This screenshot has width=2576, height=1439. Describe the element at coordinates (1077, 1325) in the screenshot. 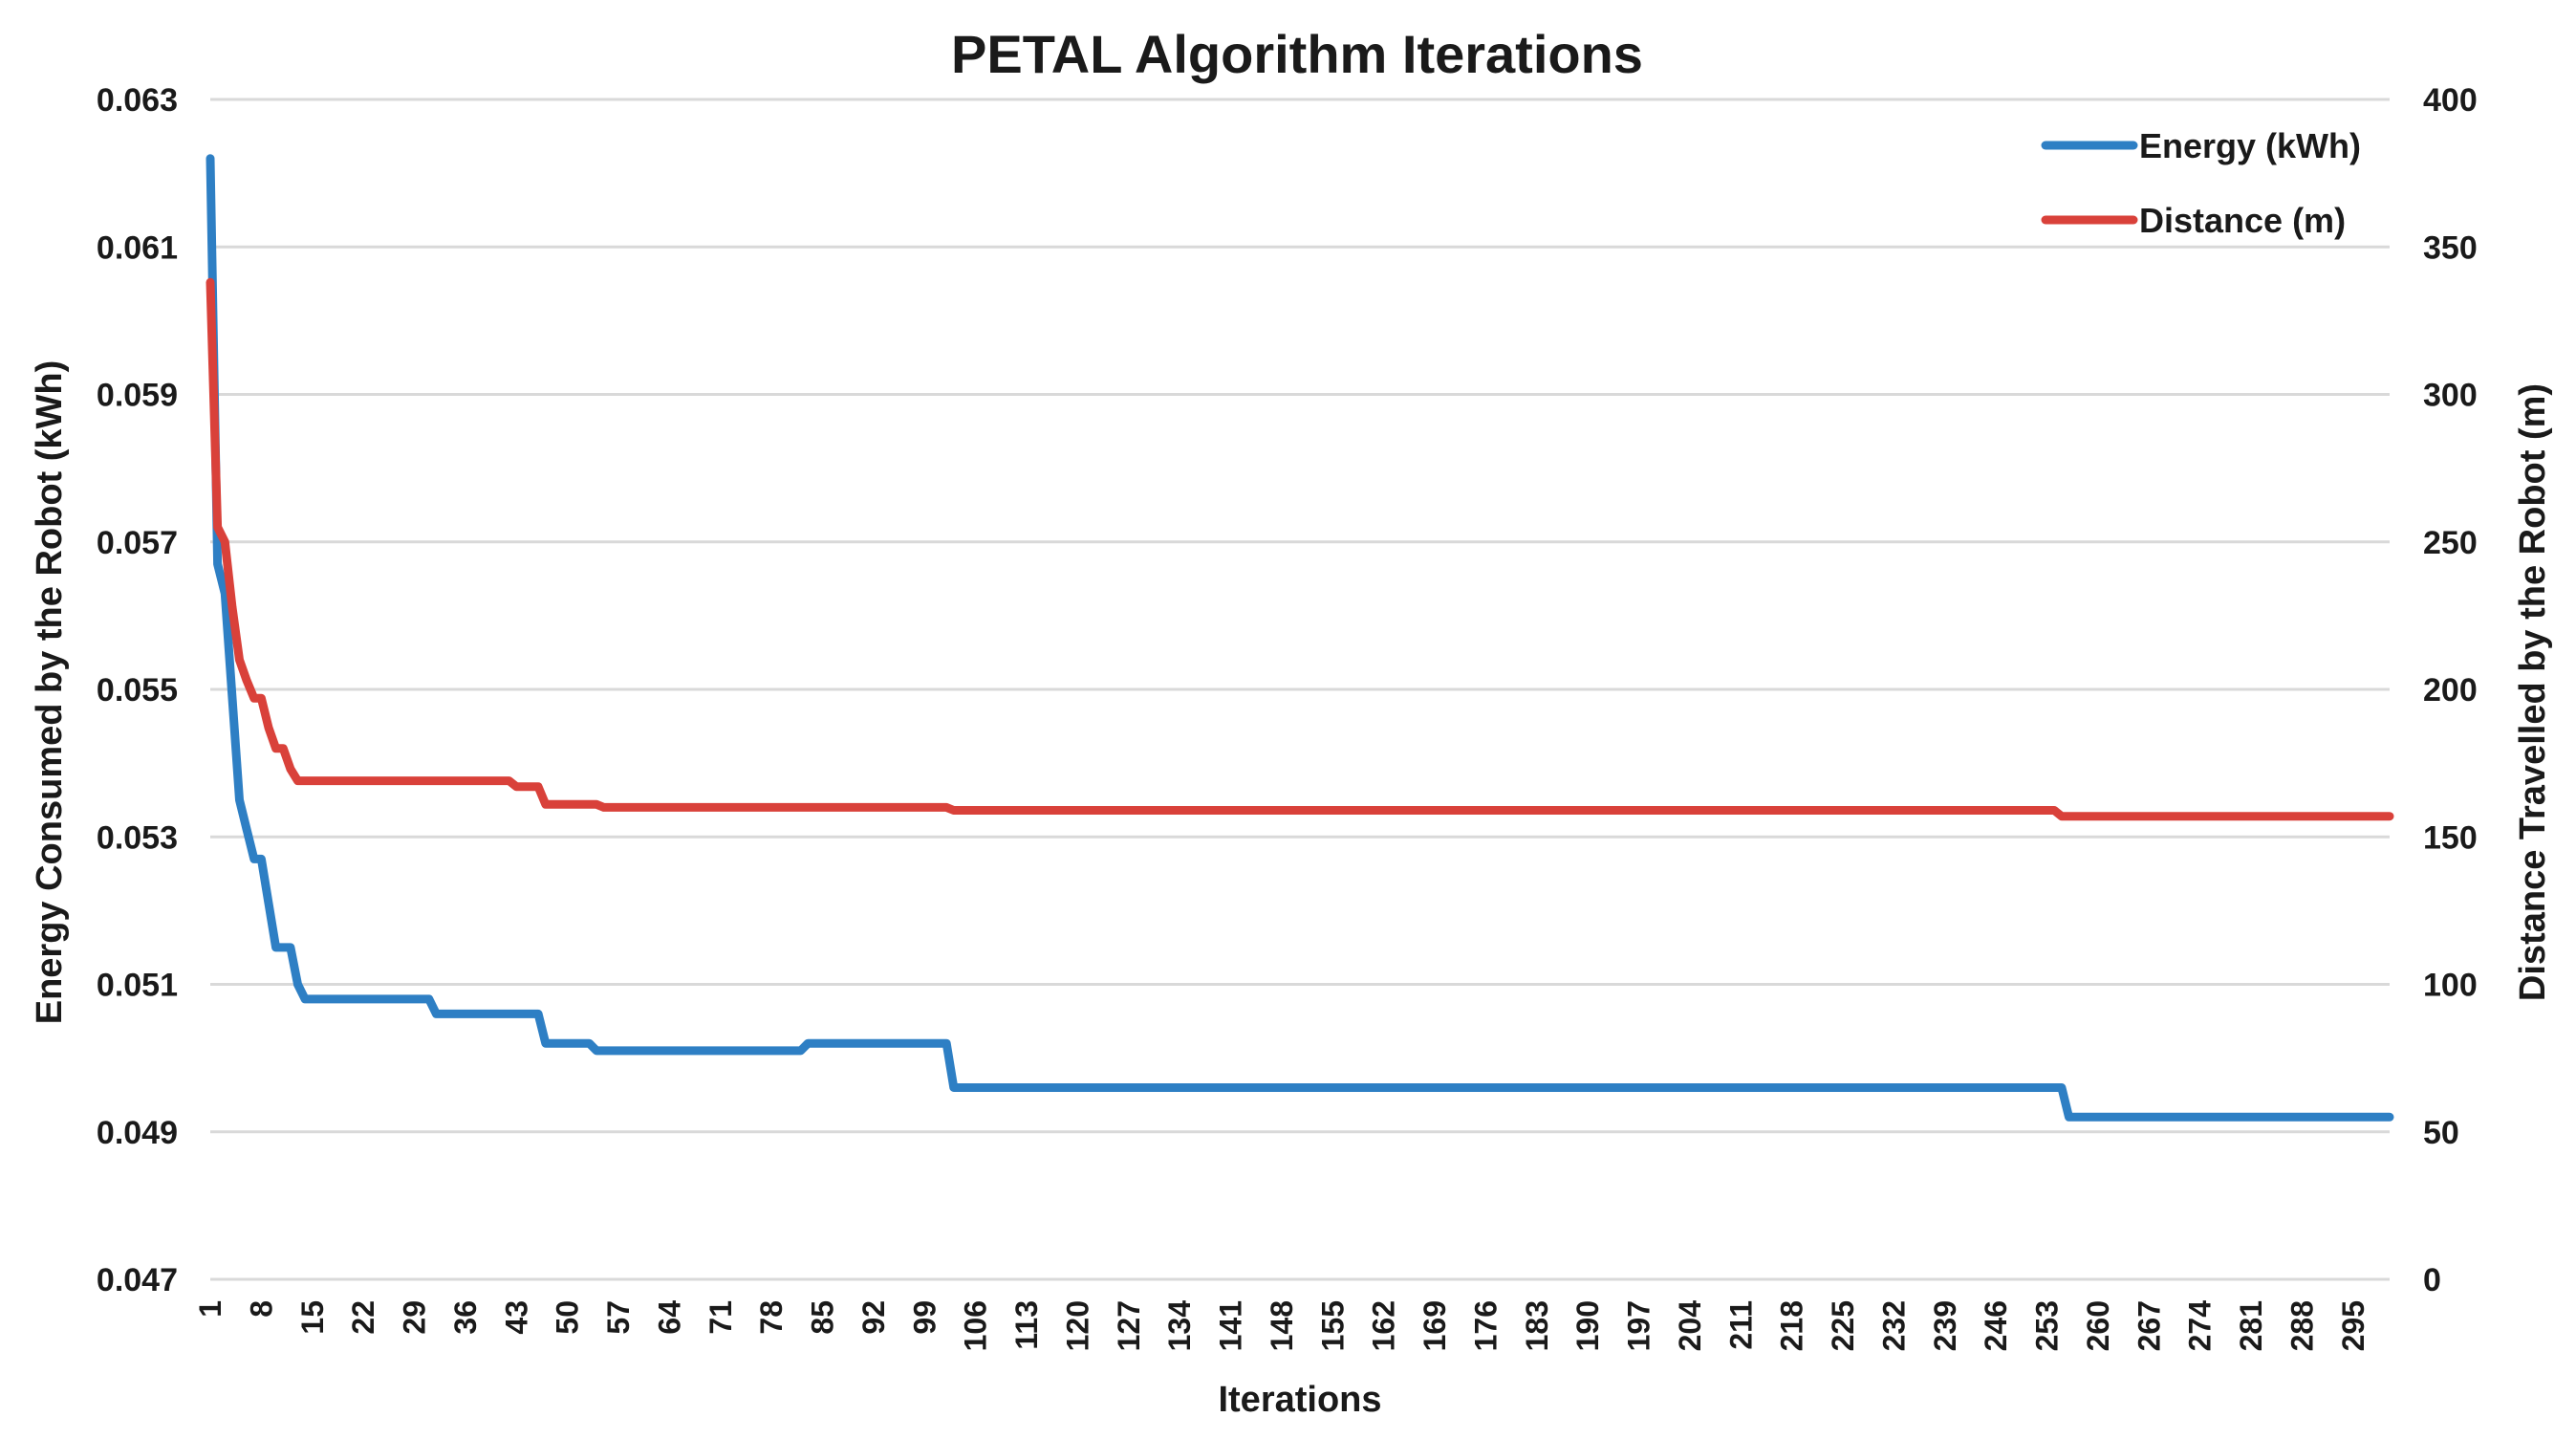

I see `x-tick-label: 120` at that location.